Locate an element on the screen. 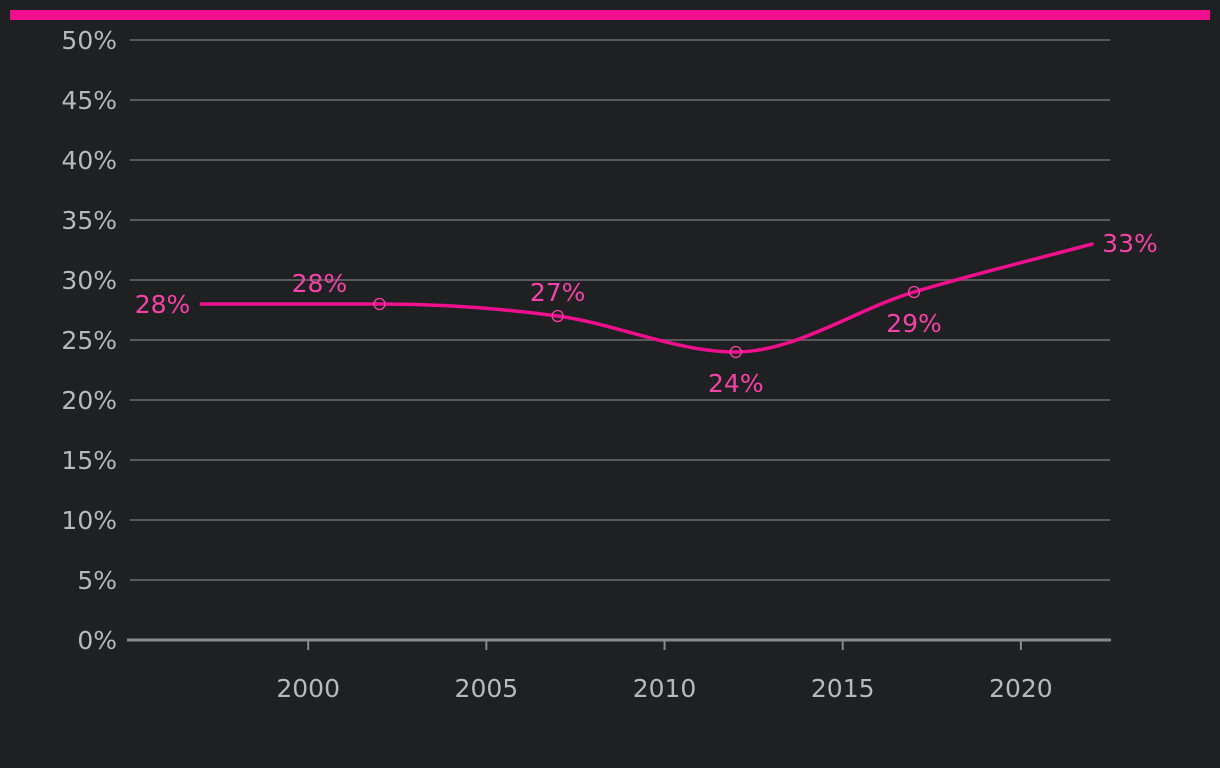 The image size is (1220, 768). x-axis: 2000 2005 2010 2015 2020 is located at coordinates (619, 670).